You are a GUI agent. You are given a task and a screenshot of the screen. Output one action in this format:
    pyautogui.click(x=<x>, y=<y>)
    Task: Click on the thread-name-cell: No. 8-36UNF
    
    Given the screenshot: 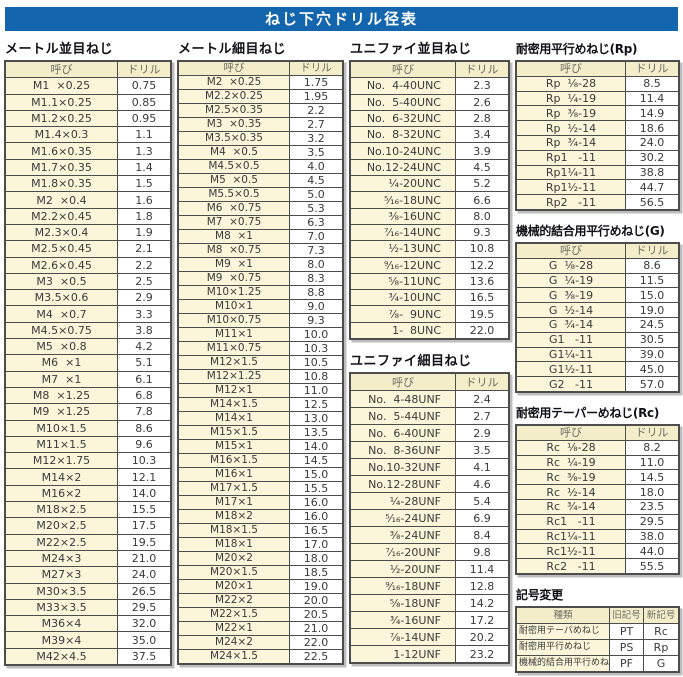 What is the action you would take?
    pyautogui.click(x=402, y=450)
    